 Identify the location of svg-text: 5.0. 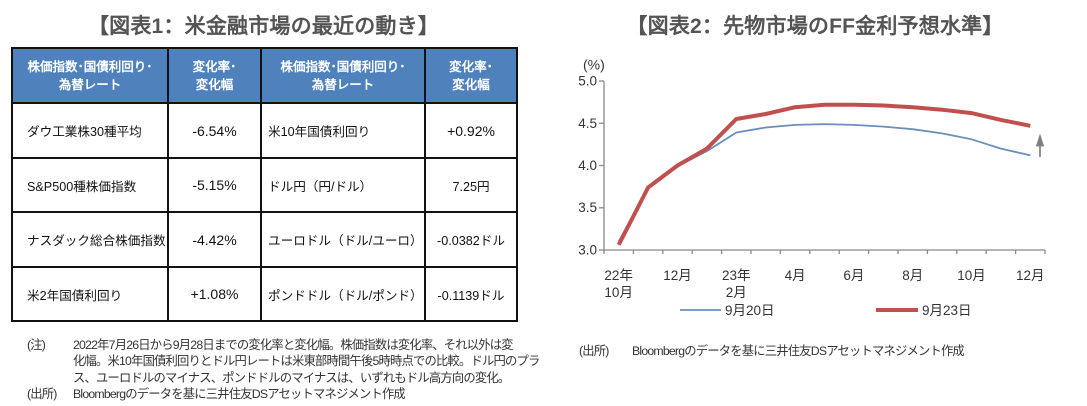
(587, 81).